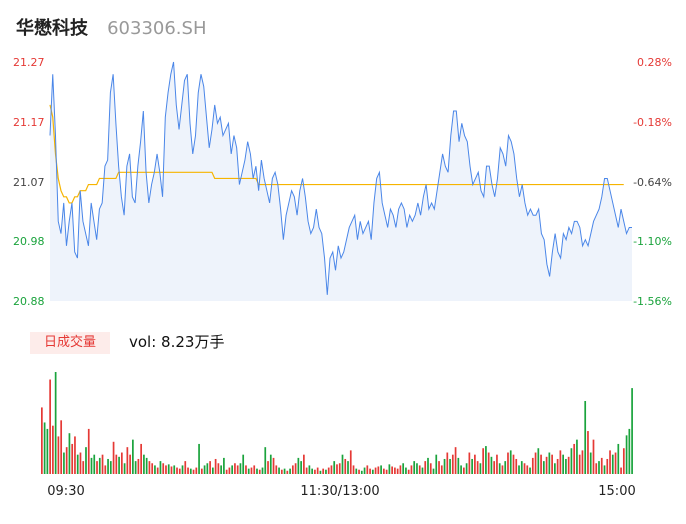  Describe the element at coordinates (29, 301) in the screenshot. I see `price-tick-label: 20.88` at that location.